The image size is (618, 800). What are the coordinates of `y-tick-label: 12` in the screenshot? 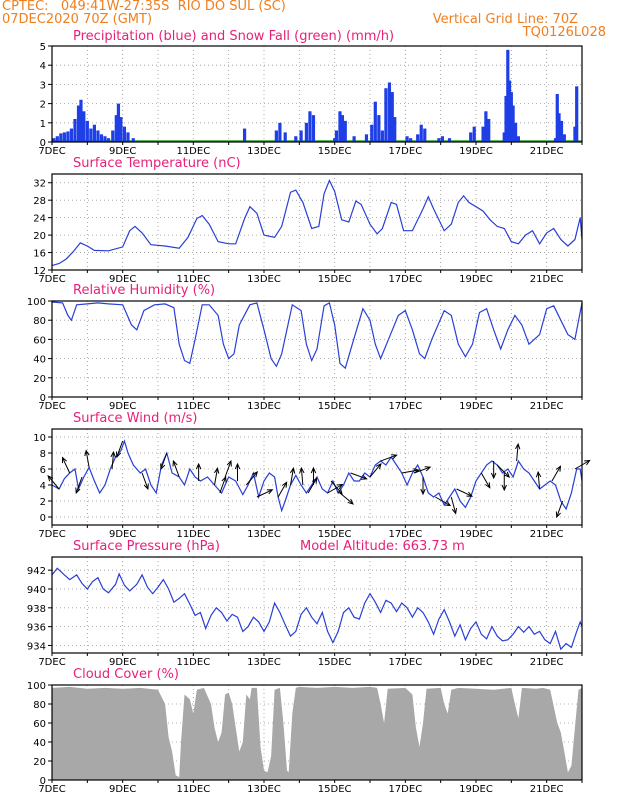 It's located at (39, 271).